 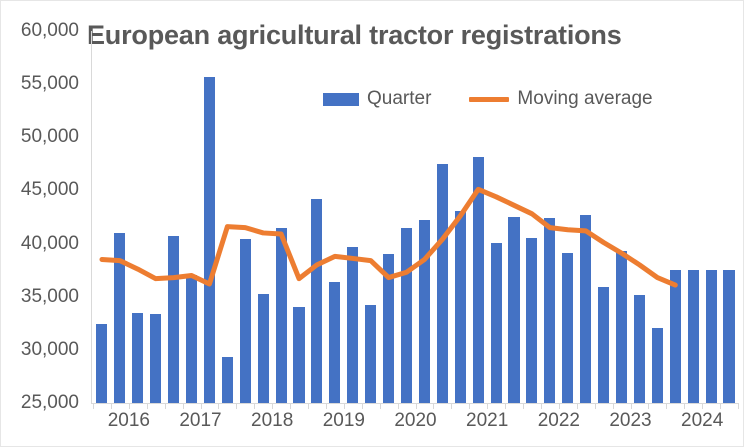 I want to click on y-tick-label: 35,000, so click(x=49, y=296).